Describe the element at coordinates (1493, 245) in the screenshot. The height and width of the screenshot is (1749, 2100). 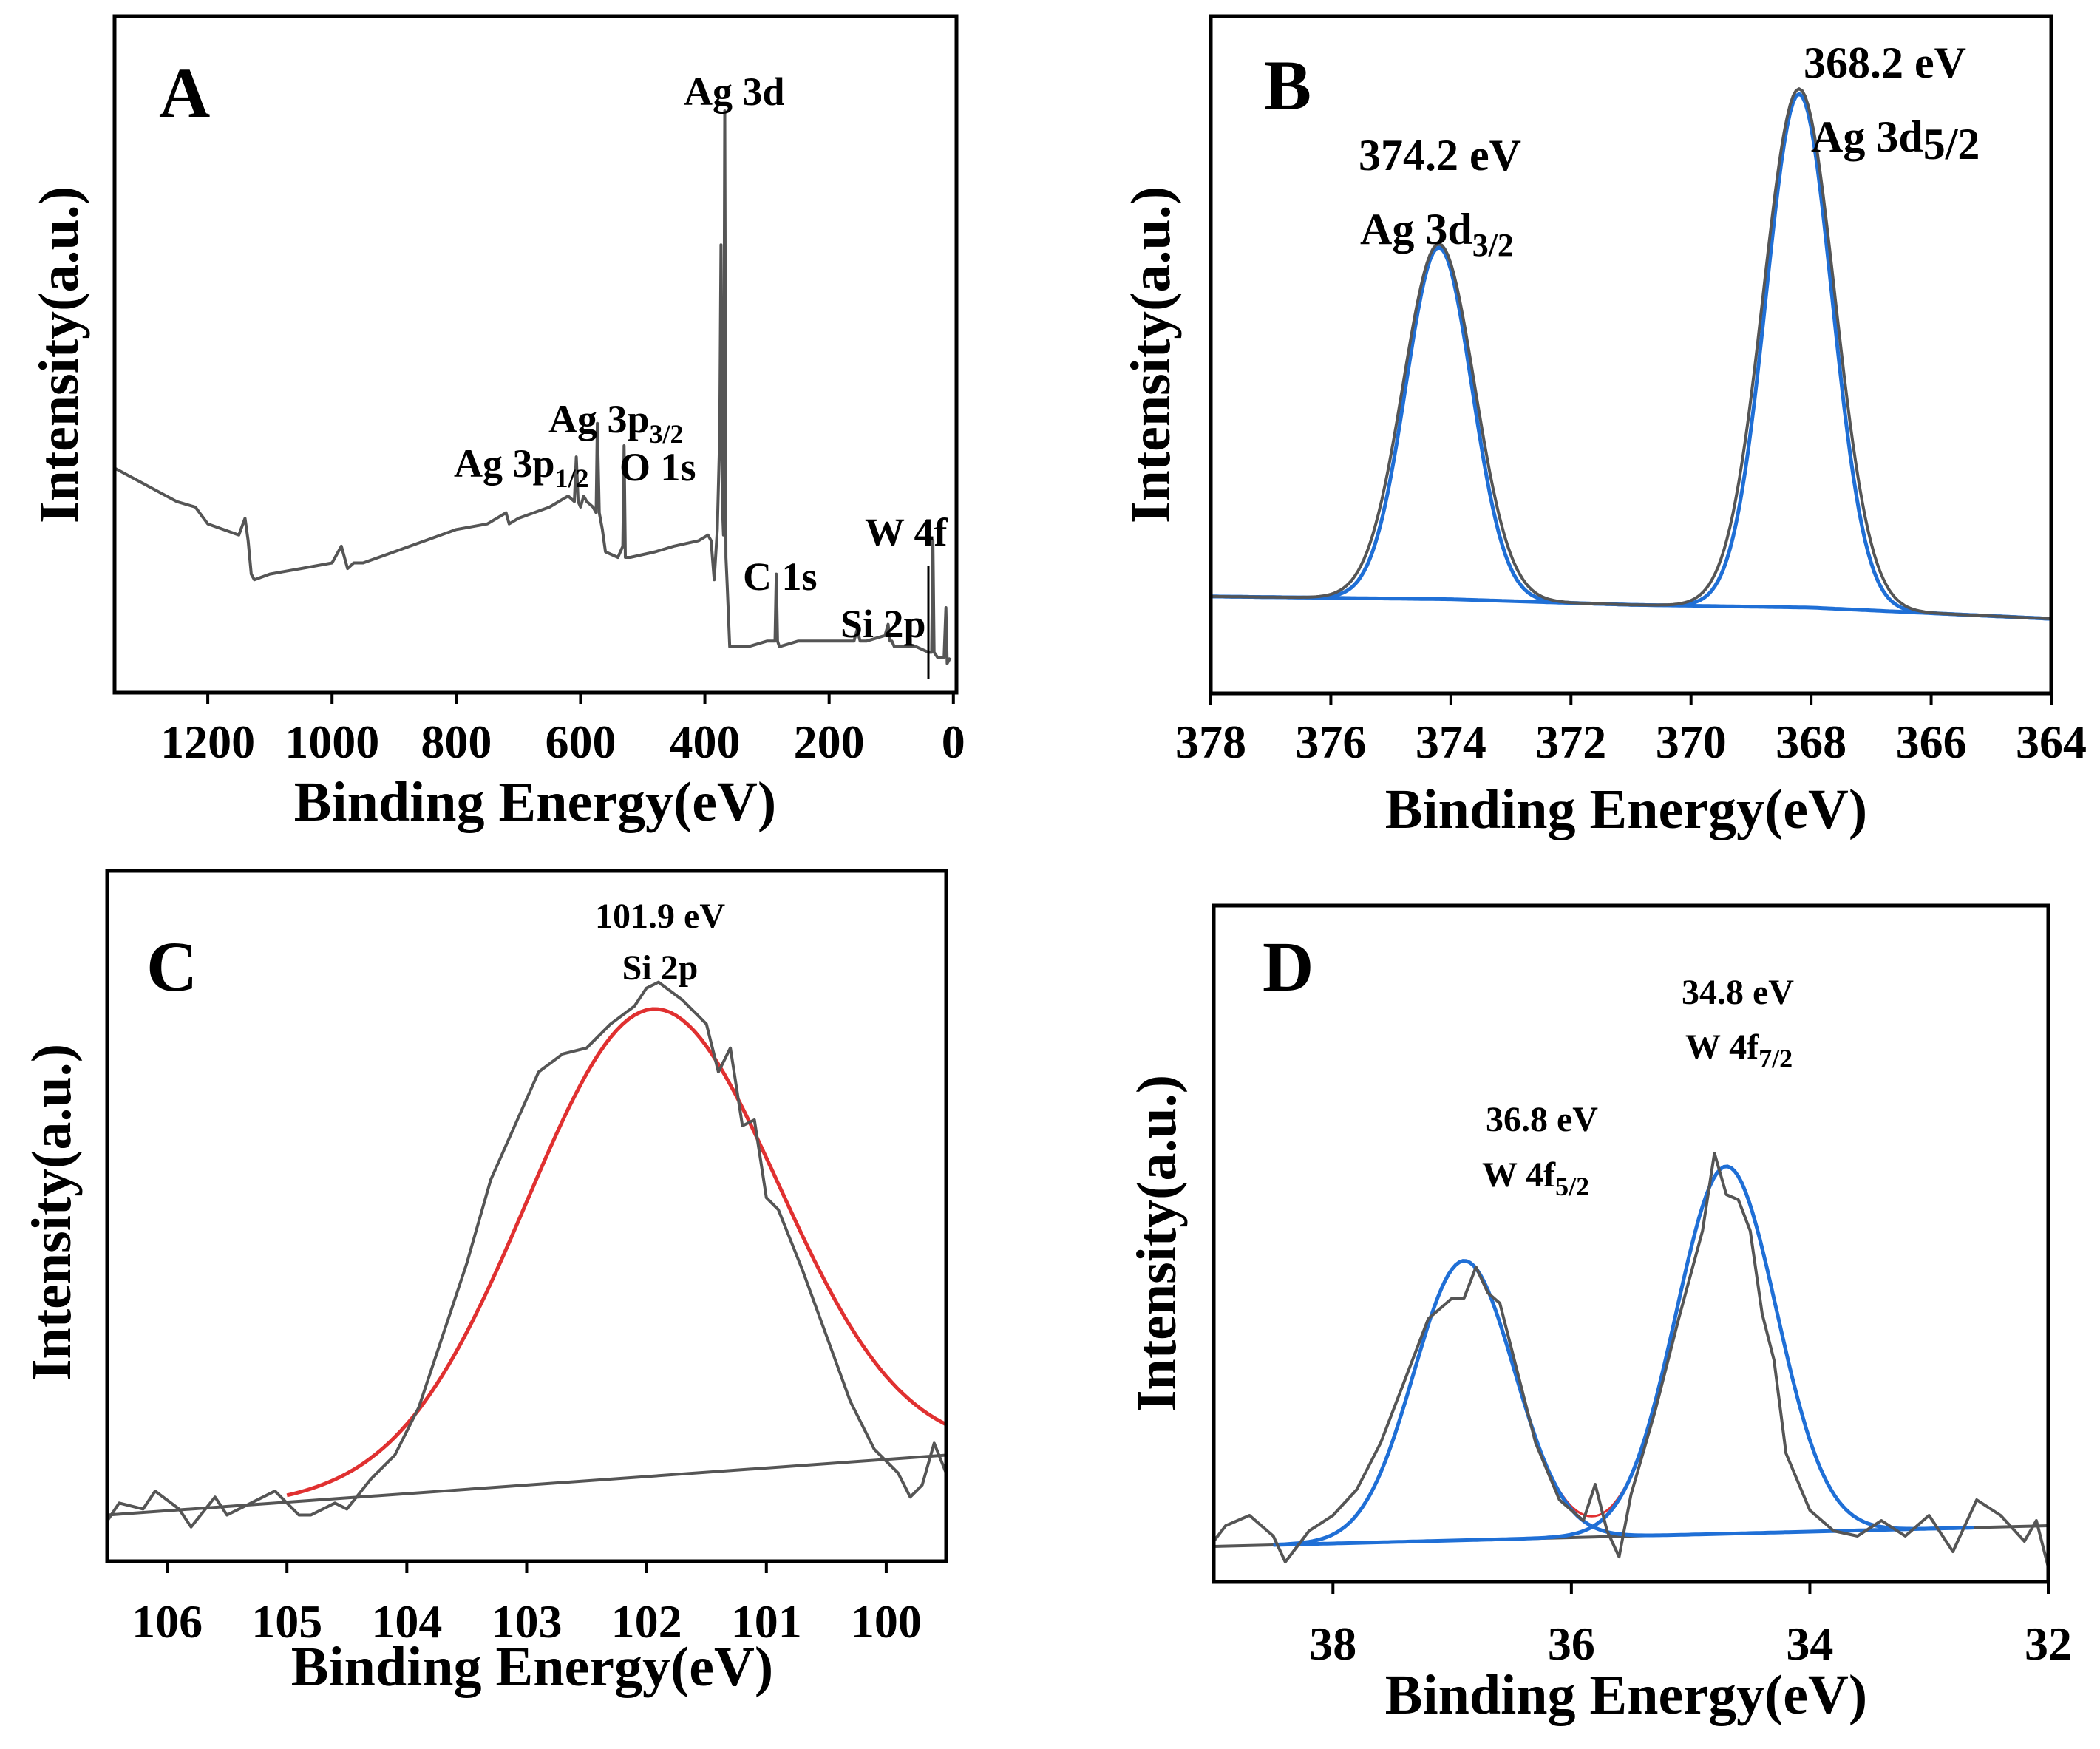
I see `panel-b-label-374-name-sub: 3/2` at that location.